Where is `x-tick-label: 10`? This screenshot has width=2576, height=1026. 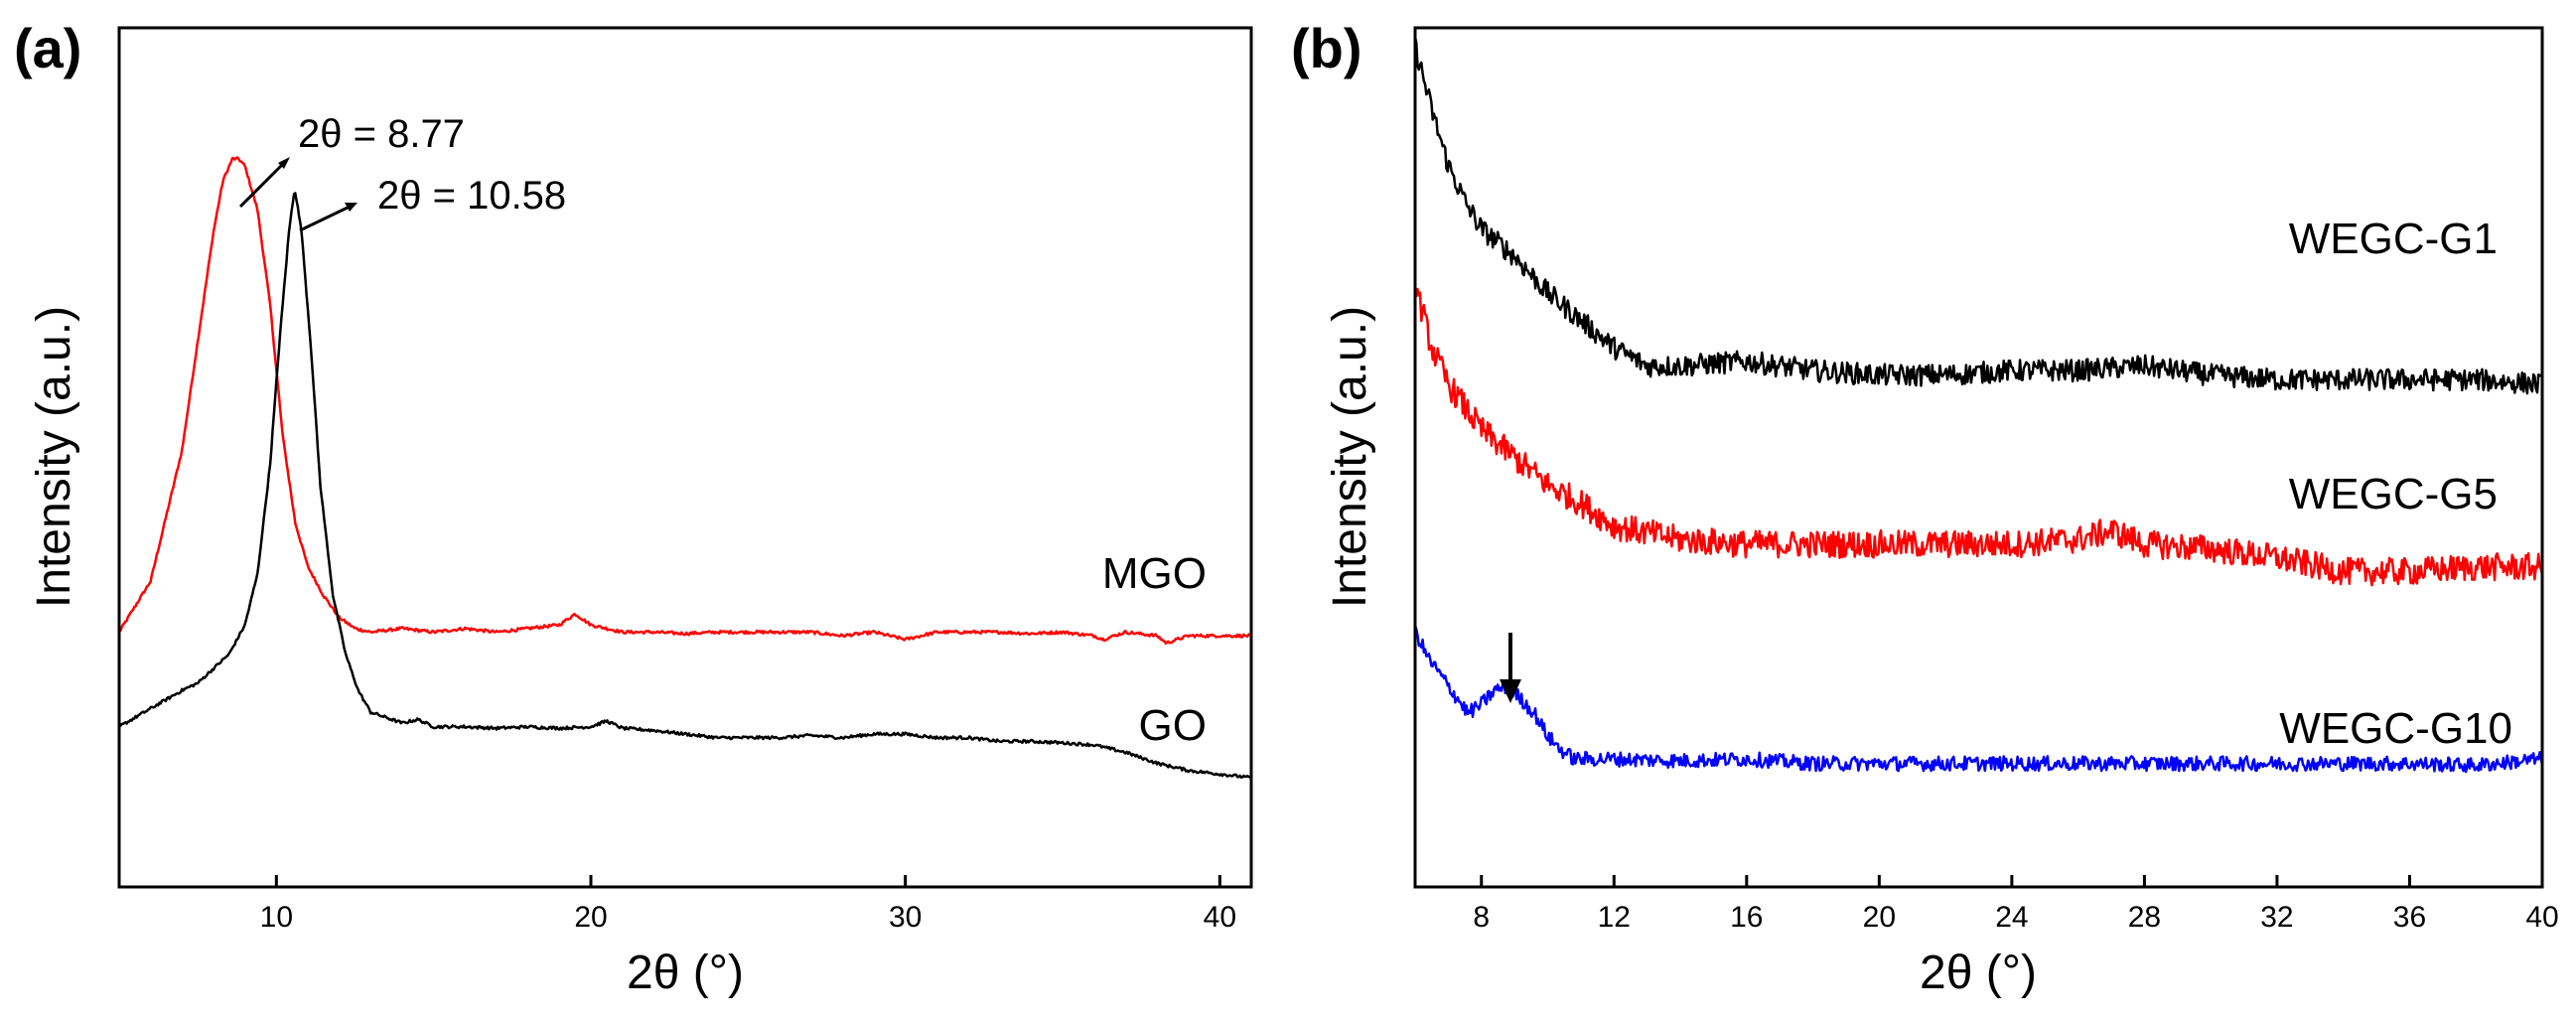 x-tick-label: 10 is located at coordinates (276, 917).